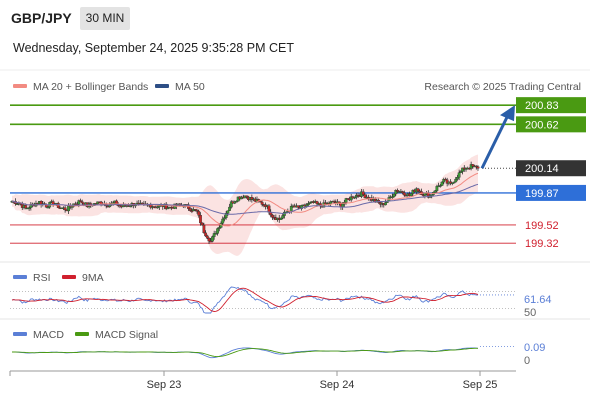  What do you see at coordinates (542, 125) in the screenshot?
I see `price-level-200-62-label: 200.62` at bounding box center [542, 125].